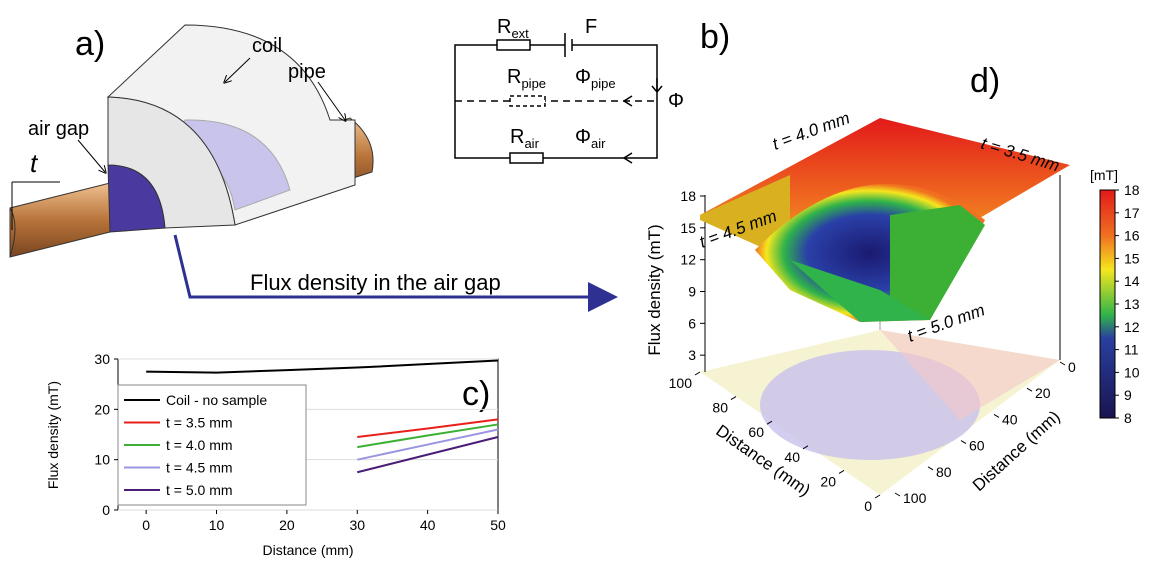 This screenshot has width=1154, height=572. I want to click on label: Φpipe, so click(595, 78).